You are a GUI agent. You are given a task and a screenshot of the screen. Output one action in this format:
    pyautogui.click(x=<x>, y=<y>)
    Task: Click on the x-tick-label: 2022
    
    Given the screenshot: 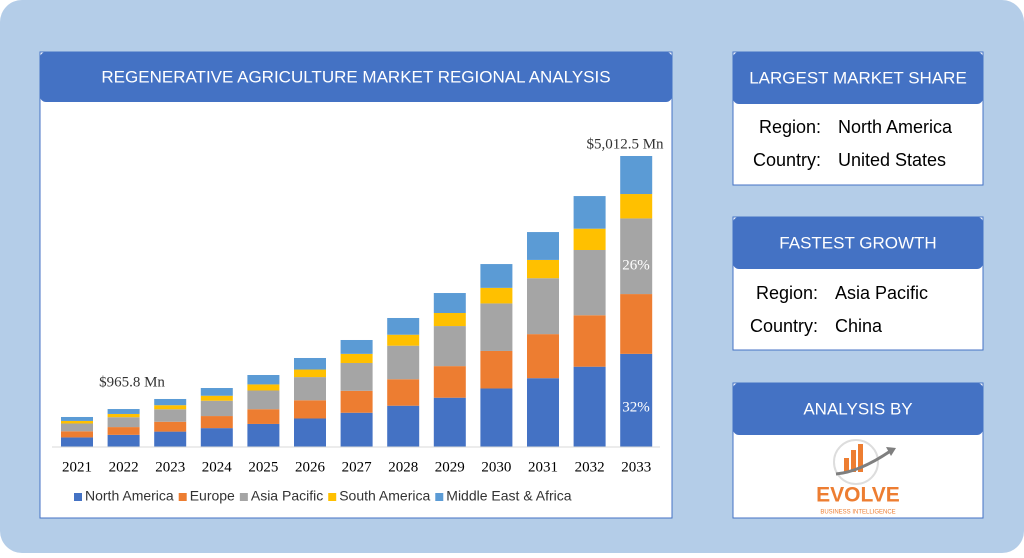 What is the action you would take?
    pyautogui.click(x=124, y=467)
    